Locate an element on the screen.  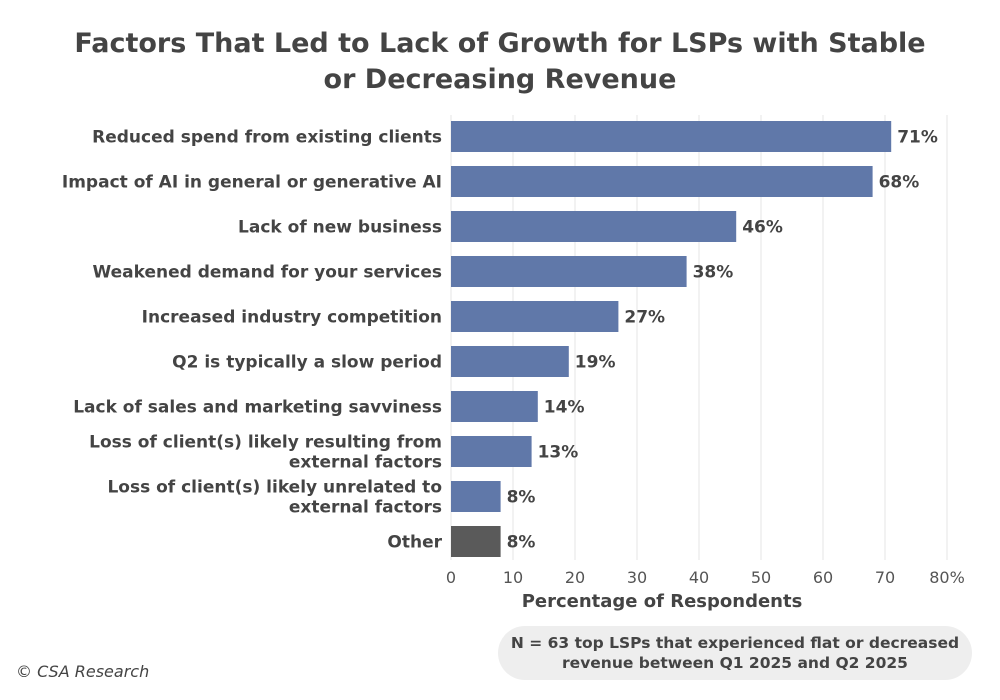
category-label-7-line-1: Lack of sales and marketing savviness is located at coordinates (257, 408).